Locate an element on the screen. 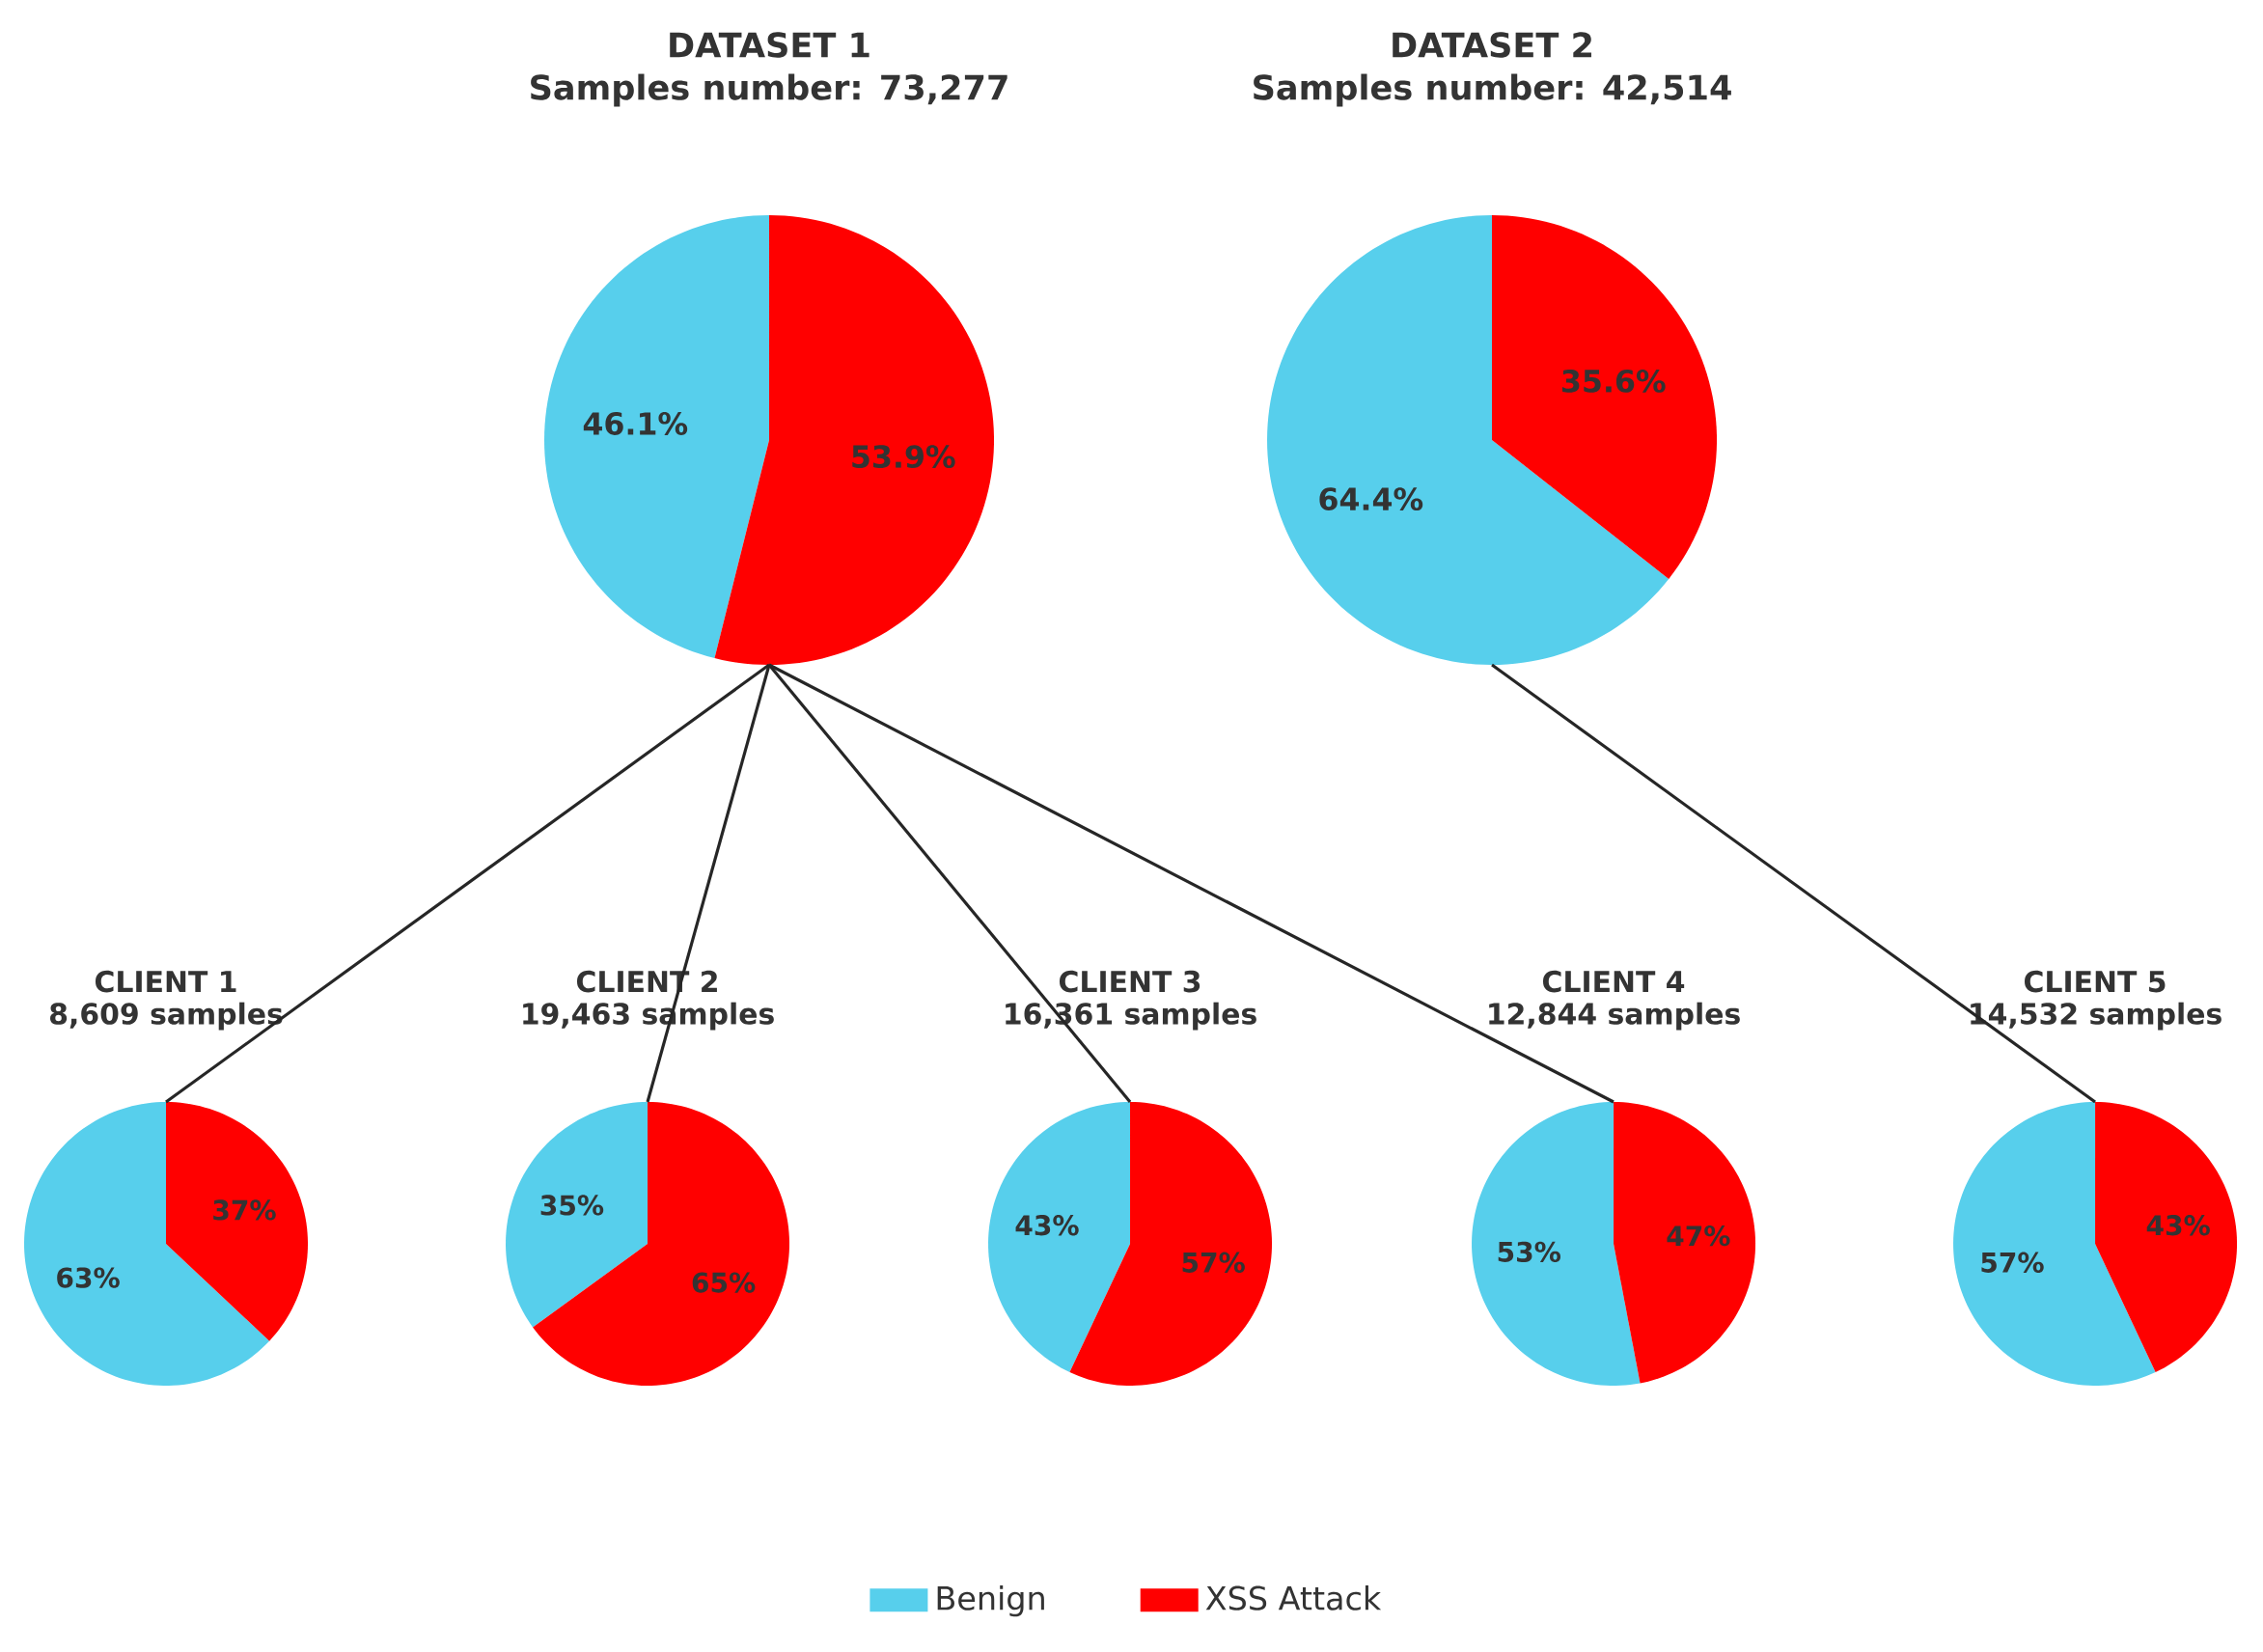 Image resolution: width=2263 pixels, height=1652 pixels. data-label: 35% is located at coordinates (572, 1205).